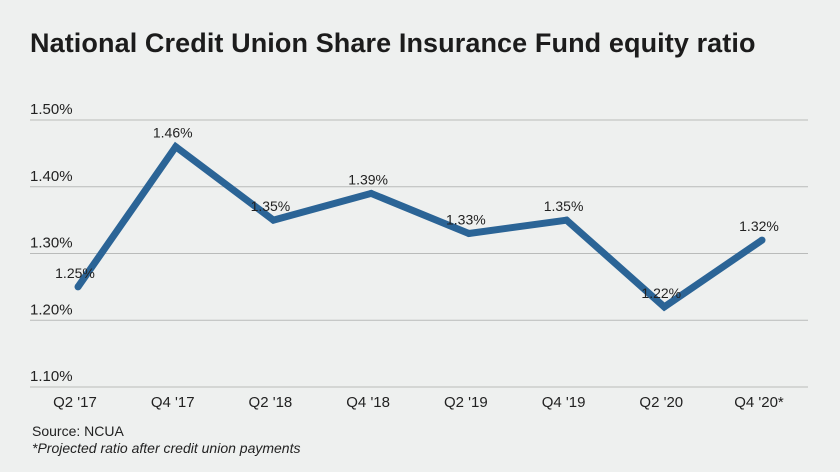  What do you see at coordinates (173, 133) in the screenshot?
I see `data-label: 1.46%` at bounding box center [173, 133].